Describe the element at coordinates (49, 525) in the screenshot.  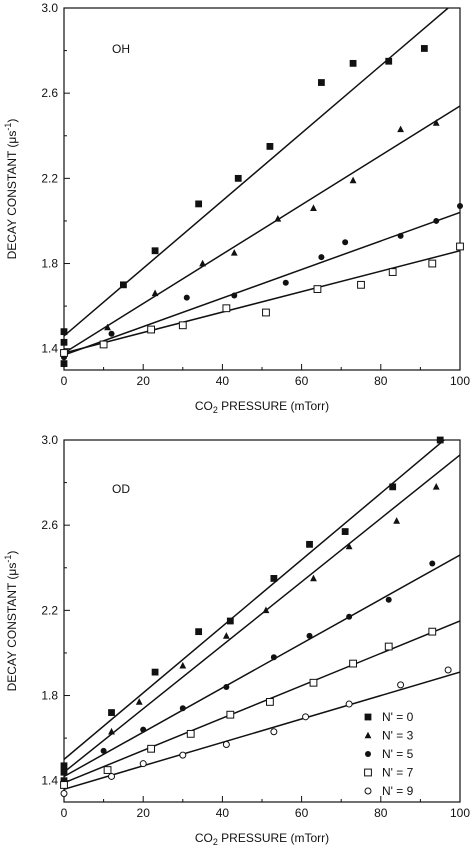
I see `y-tick-label: 2.6` at that location.